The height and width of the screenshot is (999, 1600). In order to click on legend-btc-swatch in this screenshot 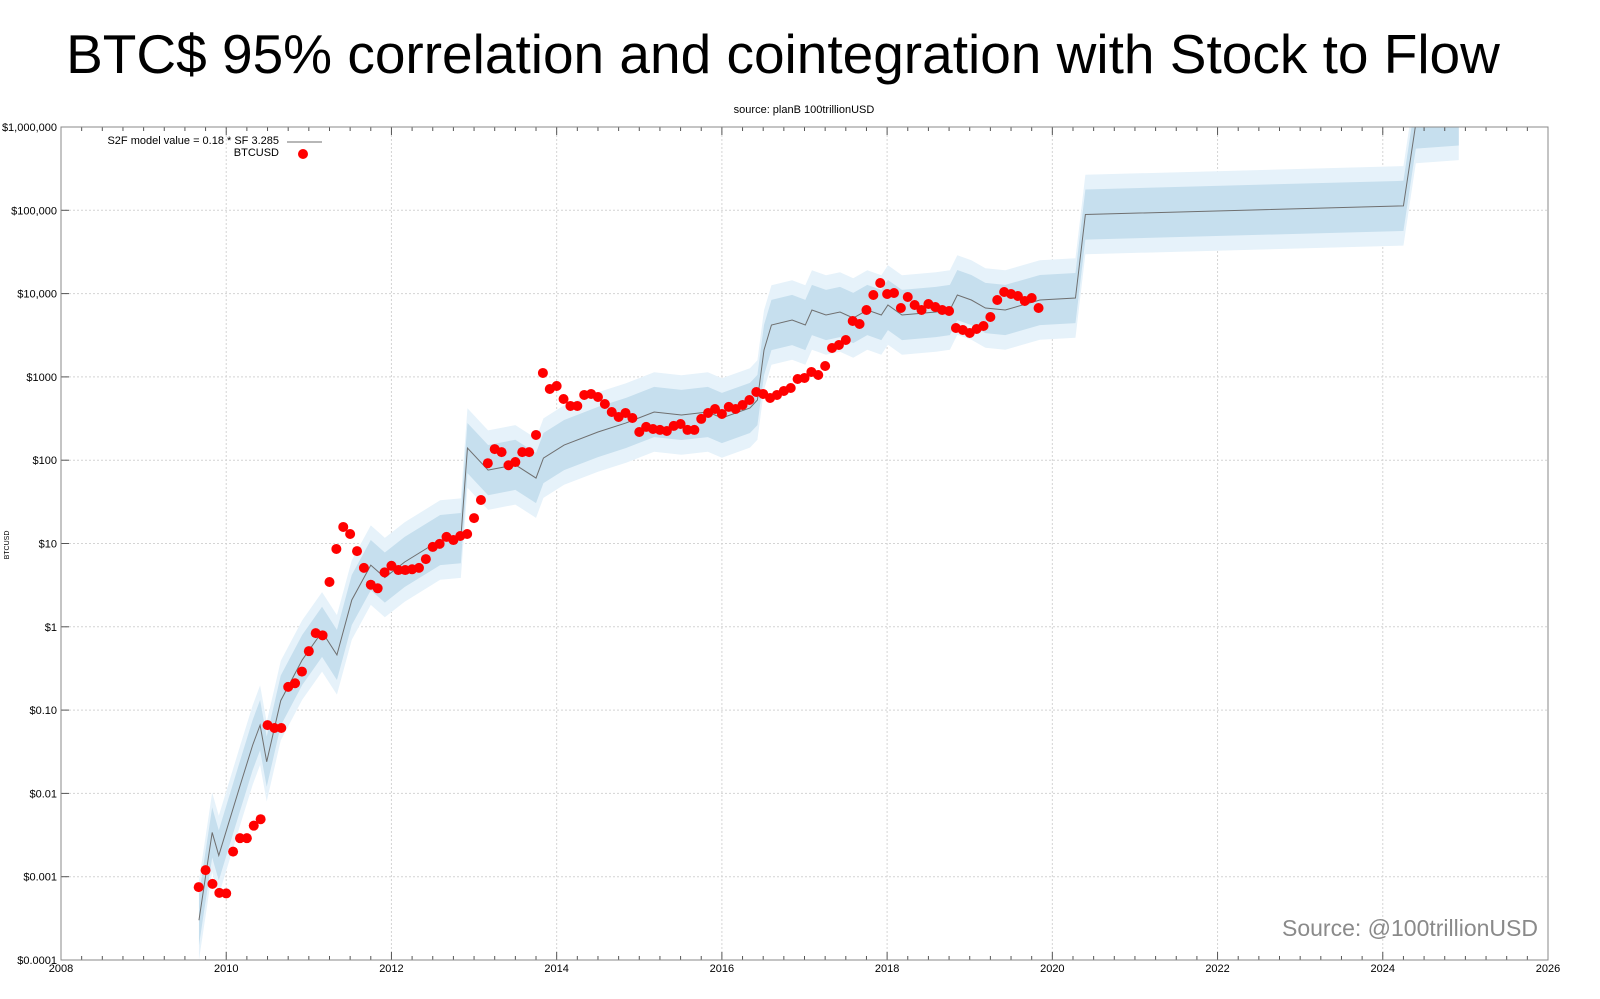, I will do `click(303, 154)`.